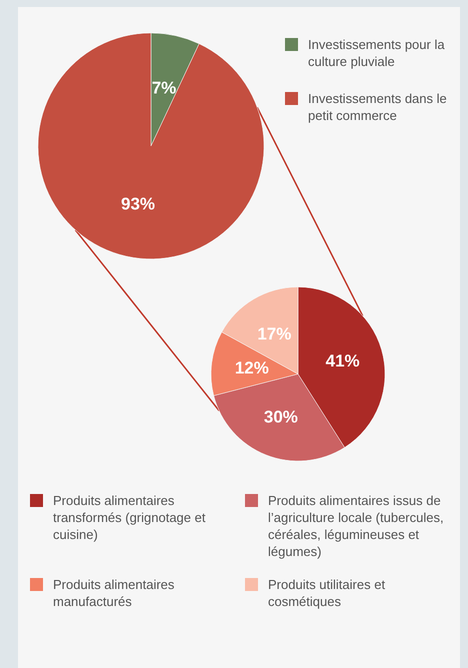 This screenshot has height=668, width=468. Describe the element at coordinates (129, 517) in the screenshot. I see `legend-label: Produits alimentaires transformés (grignotage et cuisine)` at that location.